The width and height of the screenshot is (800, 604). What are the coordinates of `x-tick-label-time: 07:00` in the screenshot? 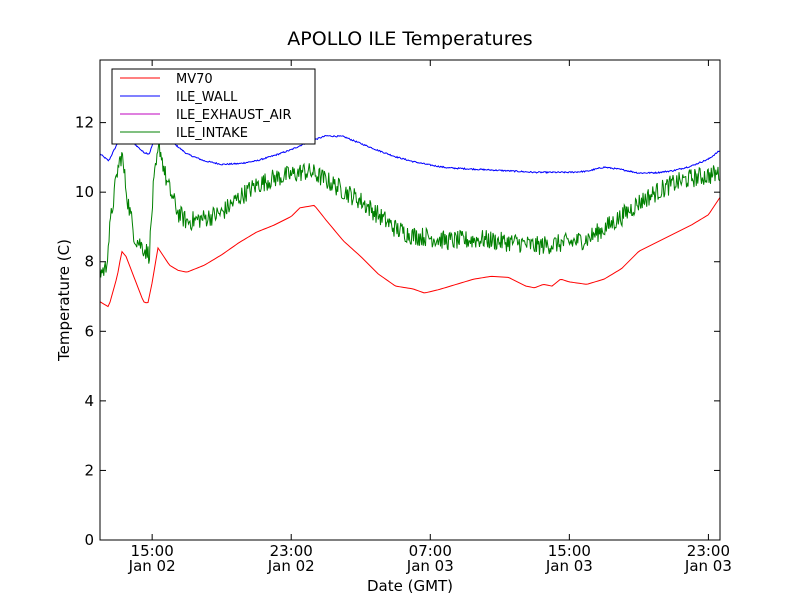 It's located at (430, 551).